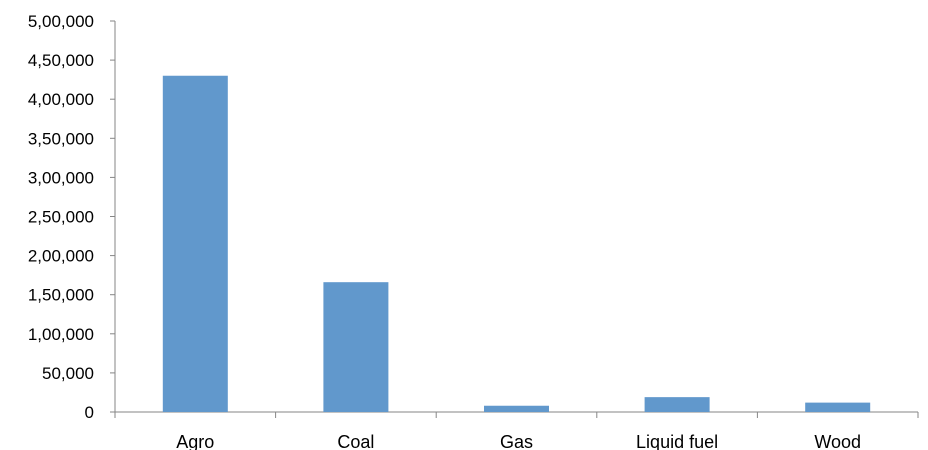  What do you see at coordinates (89, 412) in the screenshot?
I see `y-tick-label: 0` at bounding box center [89, 412].